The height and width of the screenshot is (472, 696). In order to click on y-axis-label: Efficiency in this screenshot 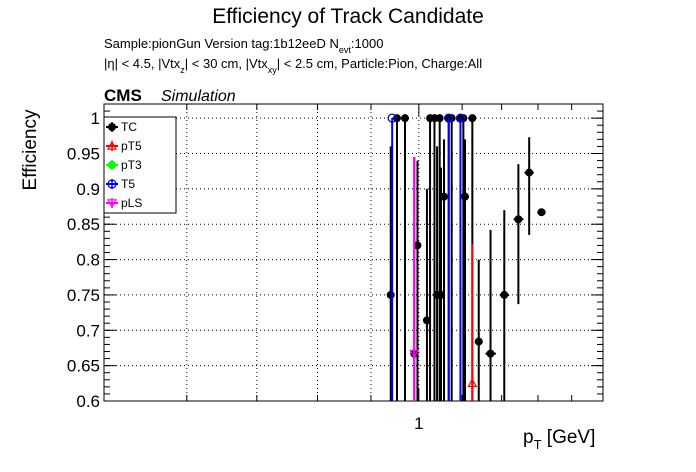, I will do `click(30, 149)`.